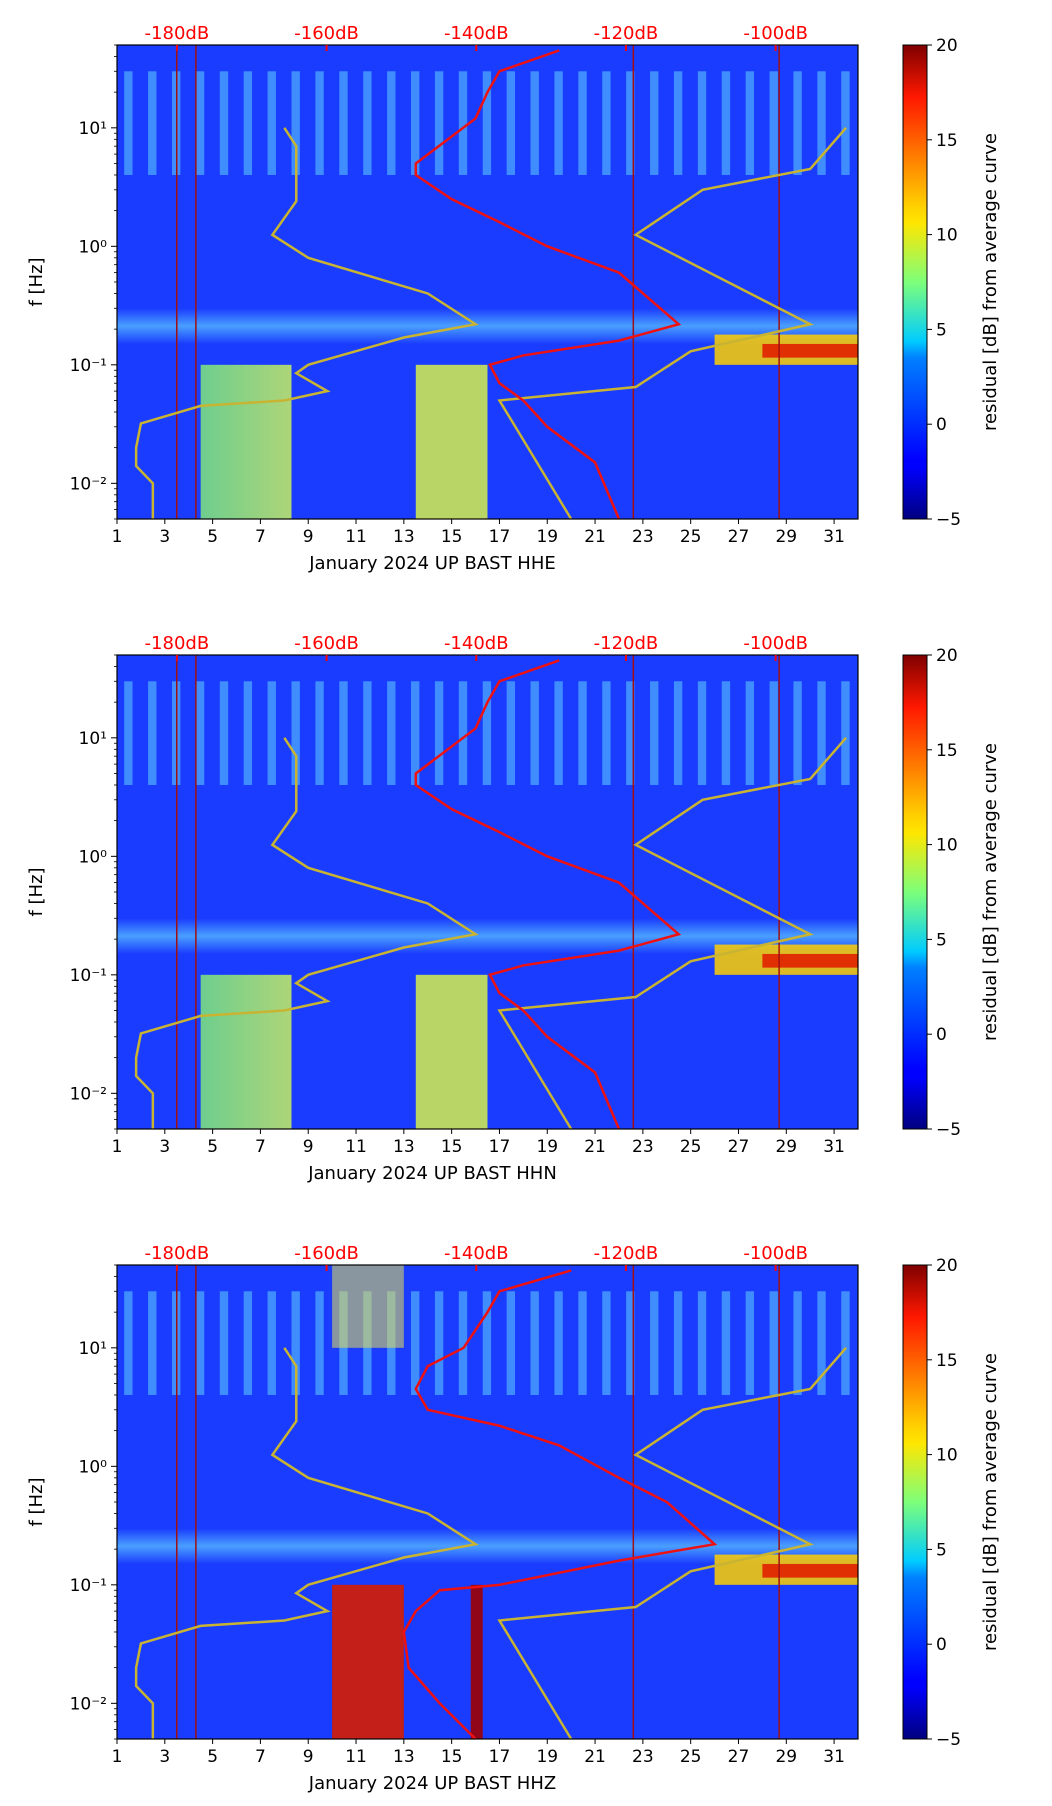 This screenshot has width=1052, height=1806. What do you see at coordinates (739, 1757) in the screenshot?
I see `x-tick-label: 27` at bounding box center [739, 1757].